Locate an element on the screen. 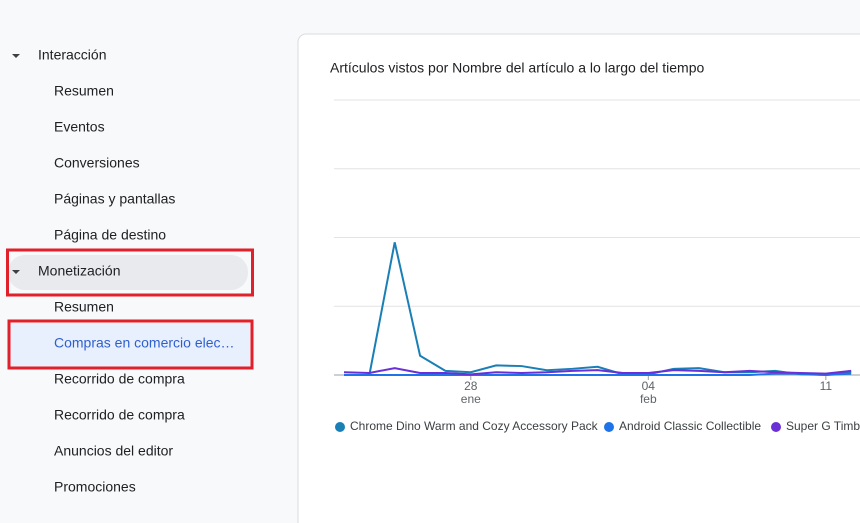 The image size is (860, 523). x-tick-label: 28 is located at coordinates (471, 386).